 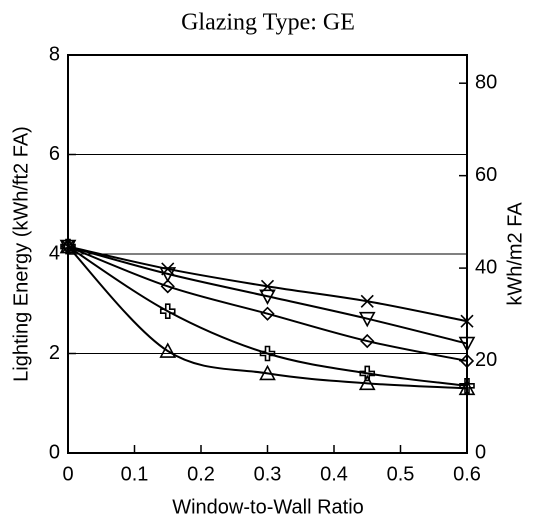 What do you see at coordinates (486, 175) in the screenshot?
I see `y2-tick-label: 60` at bounding box center [486, 175].